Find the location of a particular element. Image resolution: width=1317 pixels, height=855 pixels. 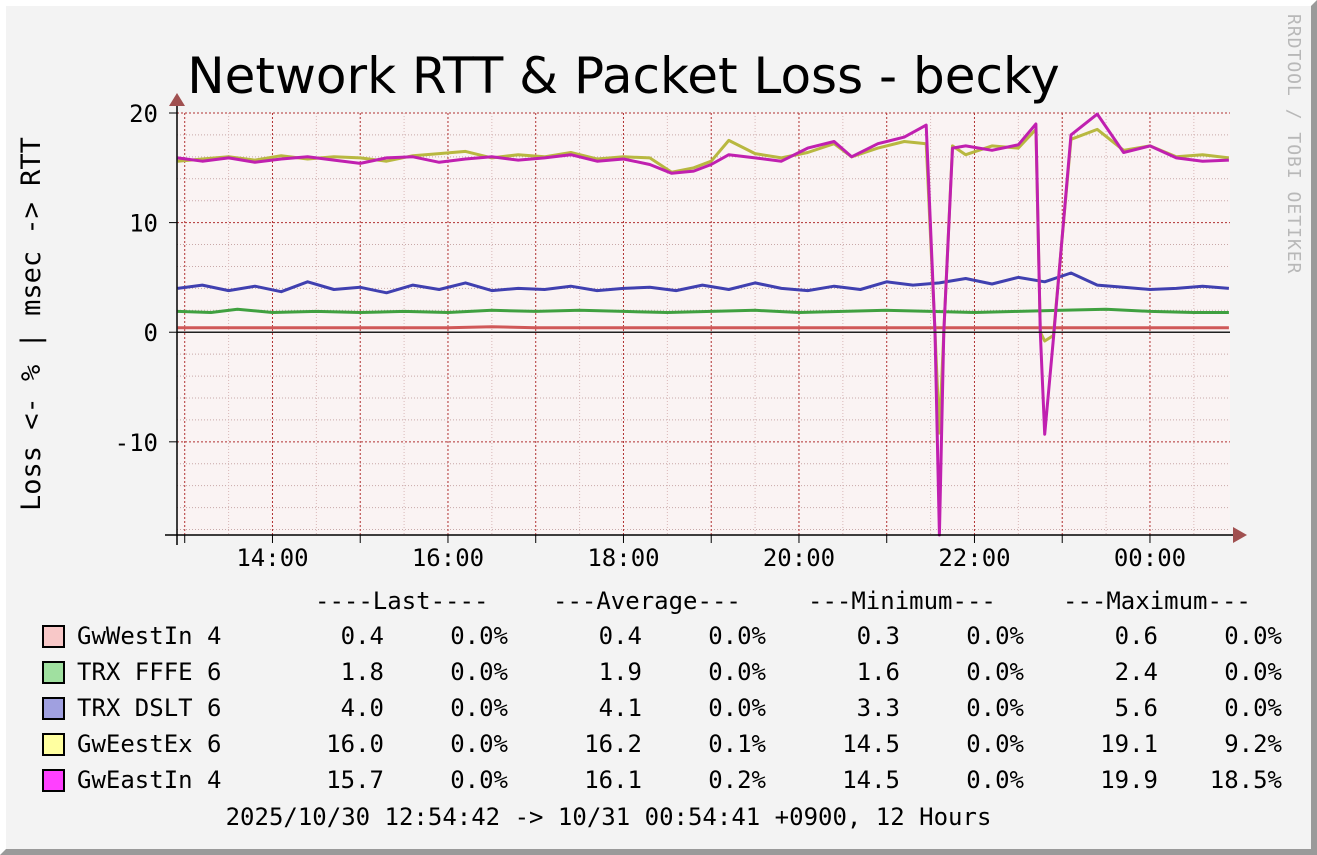

y-axis-arrow is located at coordinates (177, 99).